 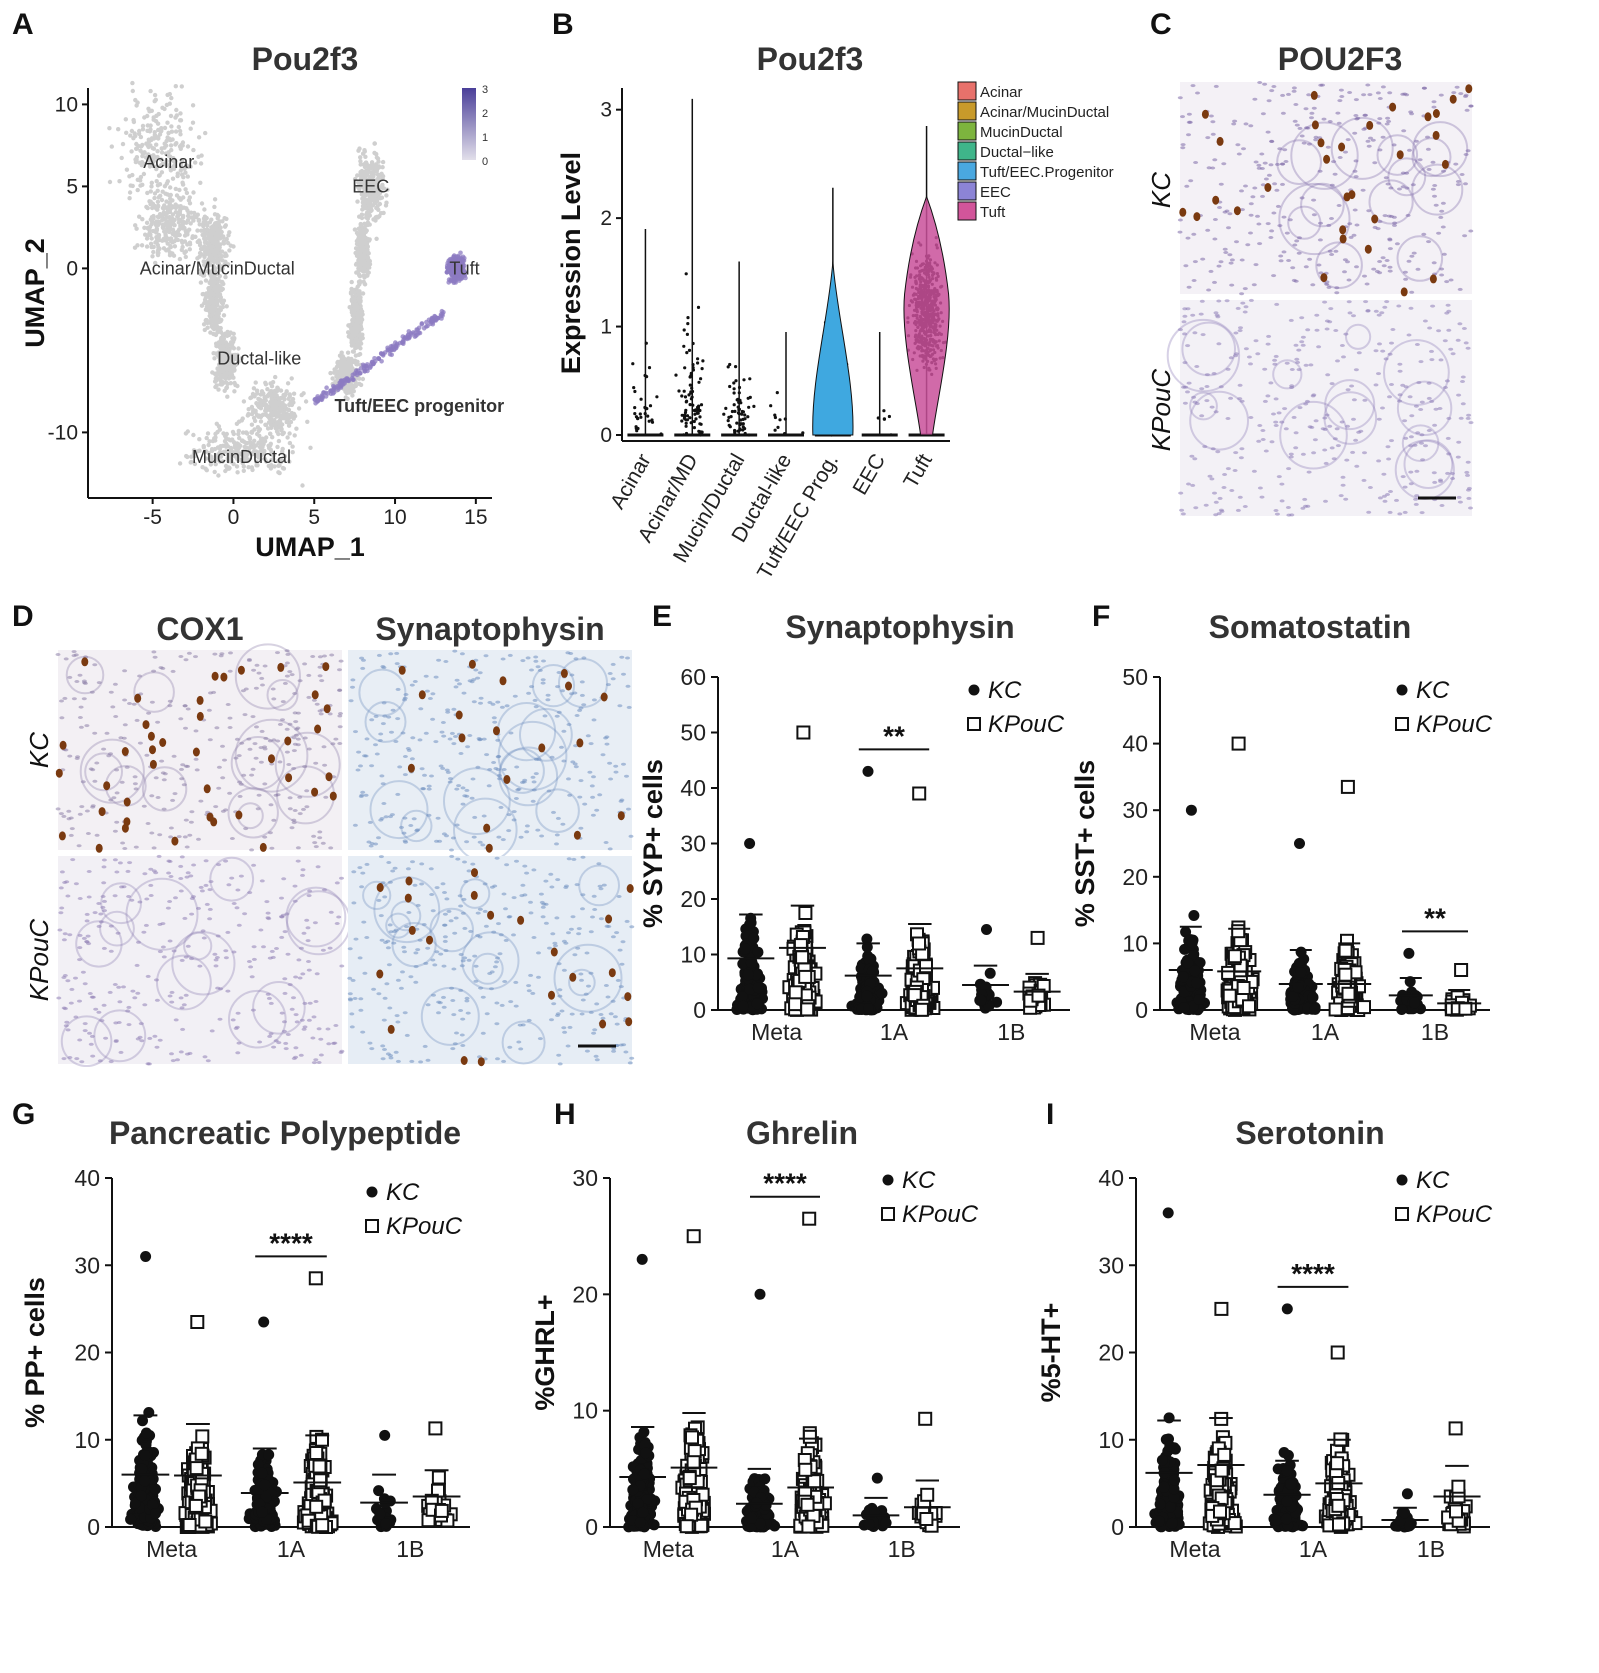 What do you see at coordinates (920, 901) in the screenshot?
I see `dotplot-series-KPouC` at bounding box center [920, 901].